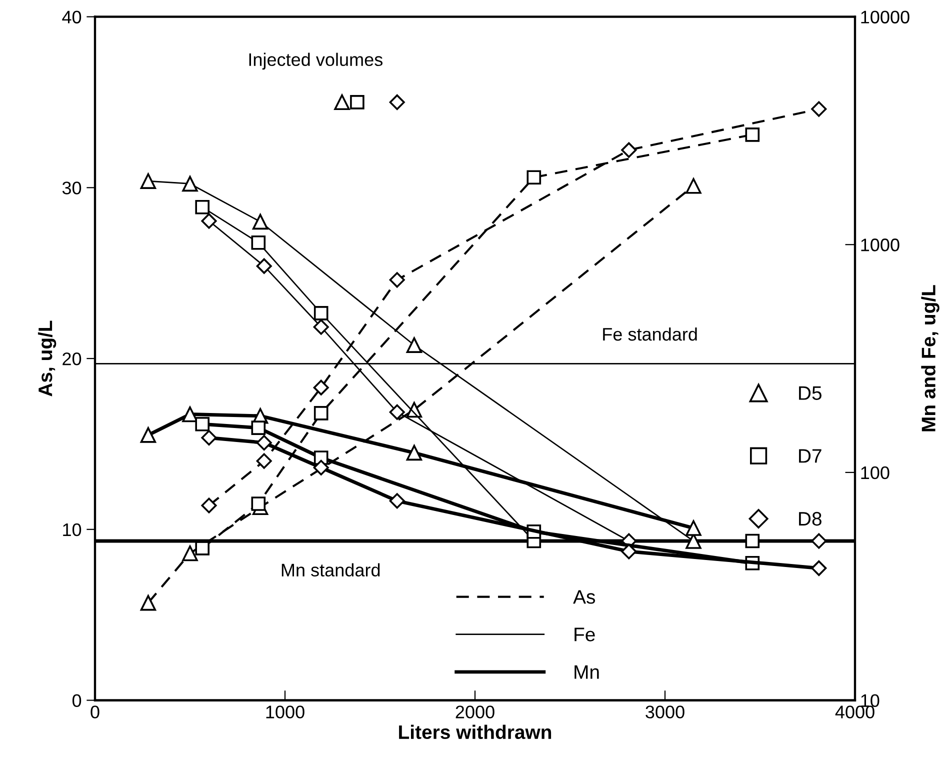  Describe the element at coordinates (475, 732) in the screenshot. I see `x-axis-title: Liters withdrawn` at that location.